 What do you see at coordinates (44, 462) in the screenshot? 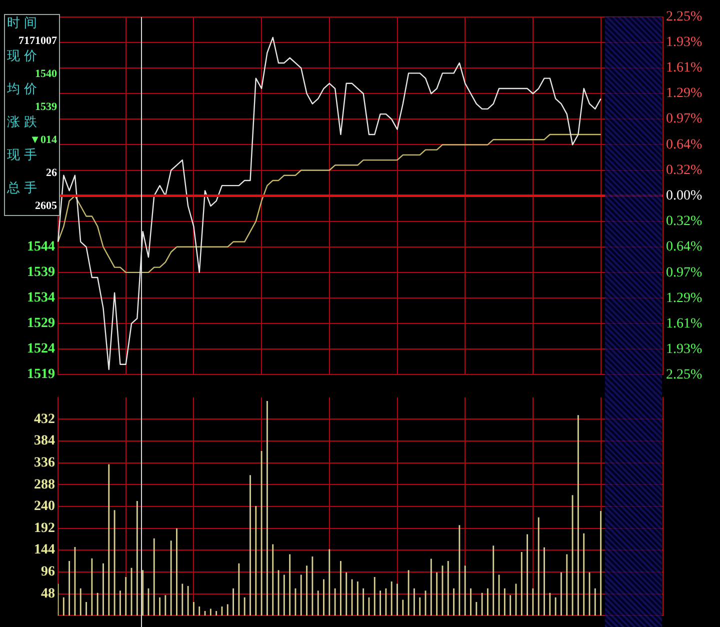
I see `y-tick-label: 336` at bounding box center [44, 462].